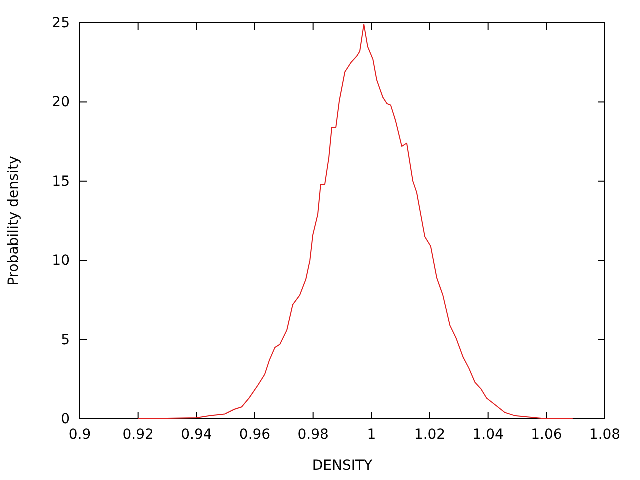 This screenshot has height=480, width=640. I want to click on y-tick-label: 10, so click(61, 261).